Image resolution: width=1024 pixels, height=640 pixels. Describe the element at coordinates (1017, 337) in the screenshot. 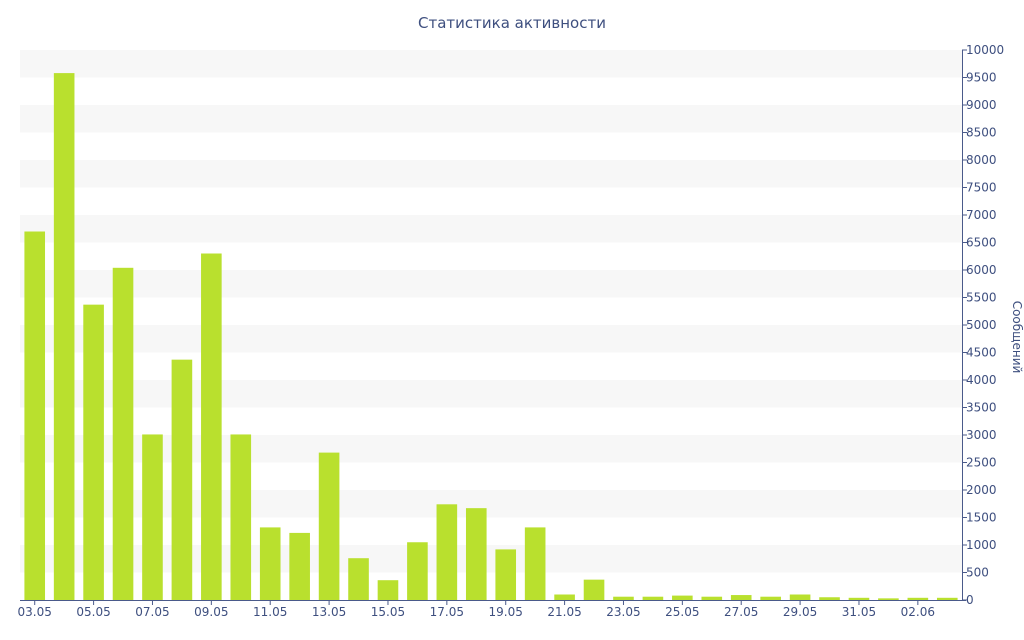

I see `y-axis-title: Сообщений` at that location.